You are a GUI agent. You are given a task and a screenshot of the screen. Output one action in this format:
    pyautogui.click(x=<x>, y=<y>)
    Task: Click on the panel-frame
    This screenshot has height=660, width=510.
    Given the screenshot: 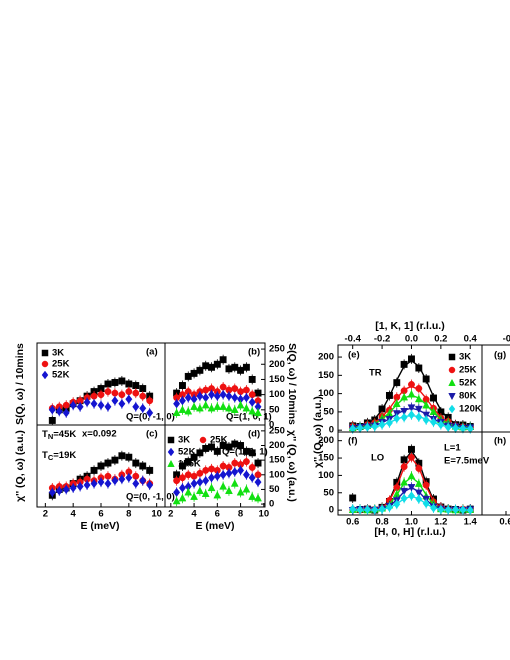 What is the action you would take?
    pyautogui.click(x=215, y=466)
    